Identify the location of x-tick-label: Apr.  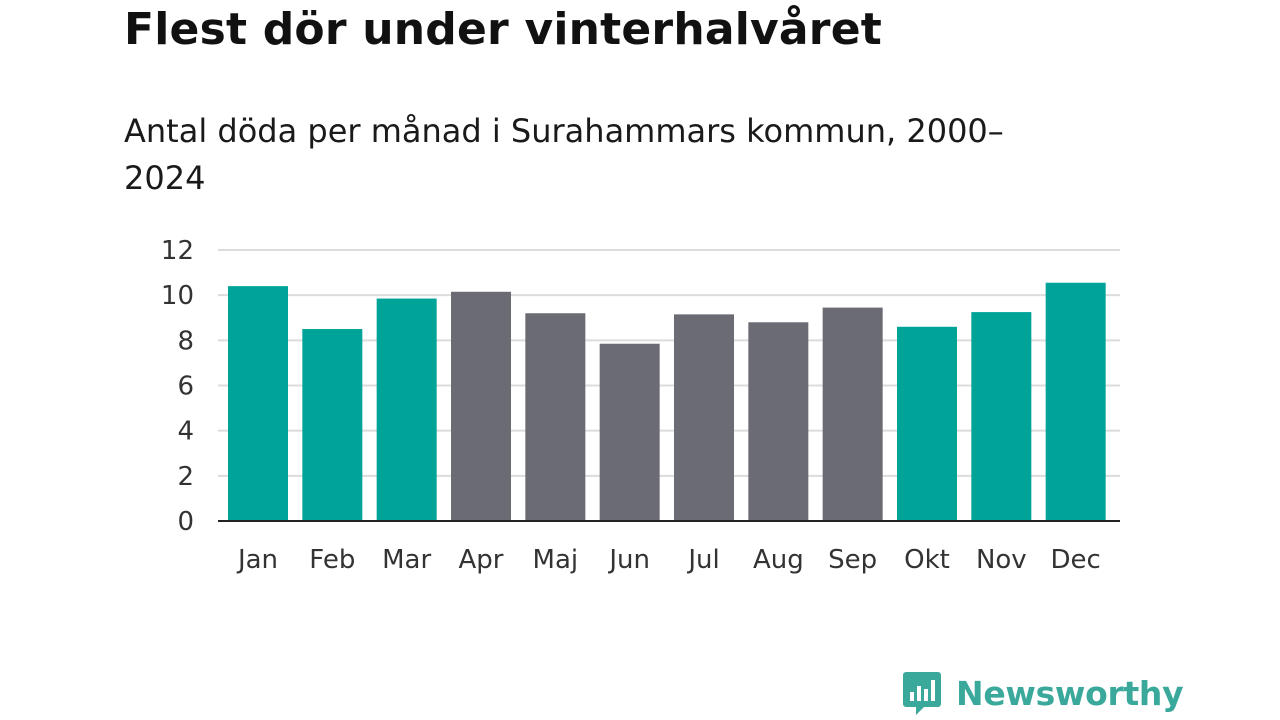
(481, 560).